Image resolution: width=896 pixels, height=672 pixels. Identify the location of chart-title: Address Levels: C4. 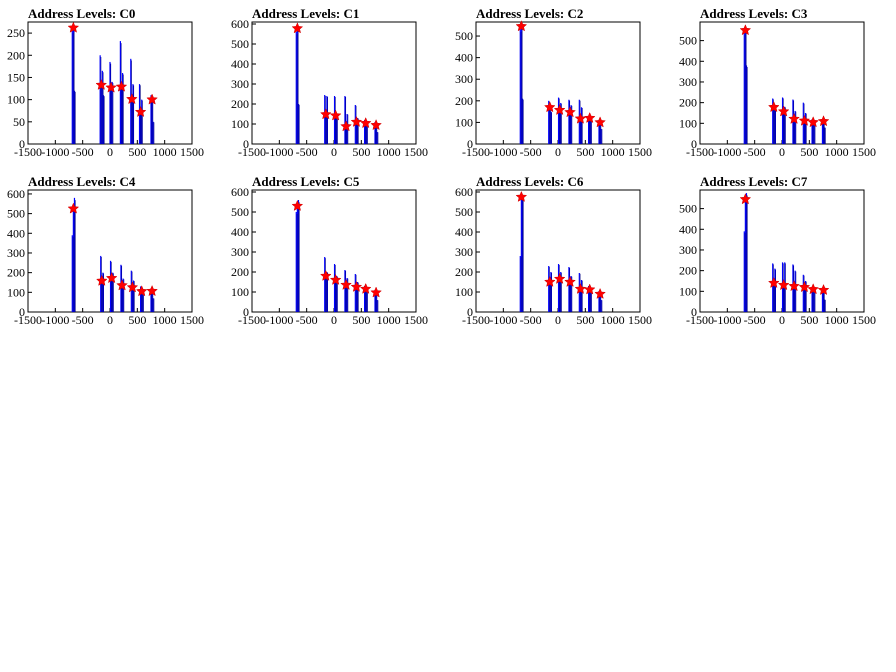
(82, 181).